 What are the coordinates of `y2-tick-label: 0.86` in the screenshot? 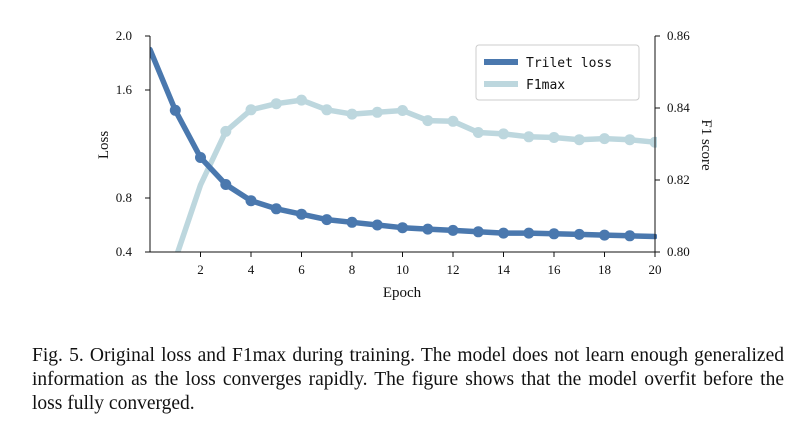 It's located at (678, 35).